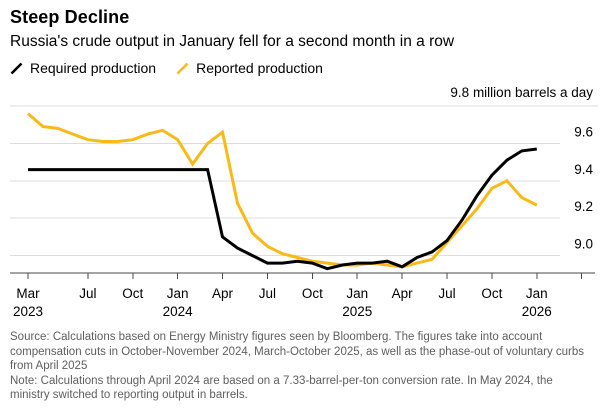 This screenshot has height=419, width=602. What do you see at coordinates (28, 311) in the screenshot?
I see `x-tick-year-label: 2023` at bounding box center [28, 311].